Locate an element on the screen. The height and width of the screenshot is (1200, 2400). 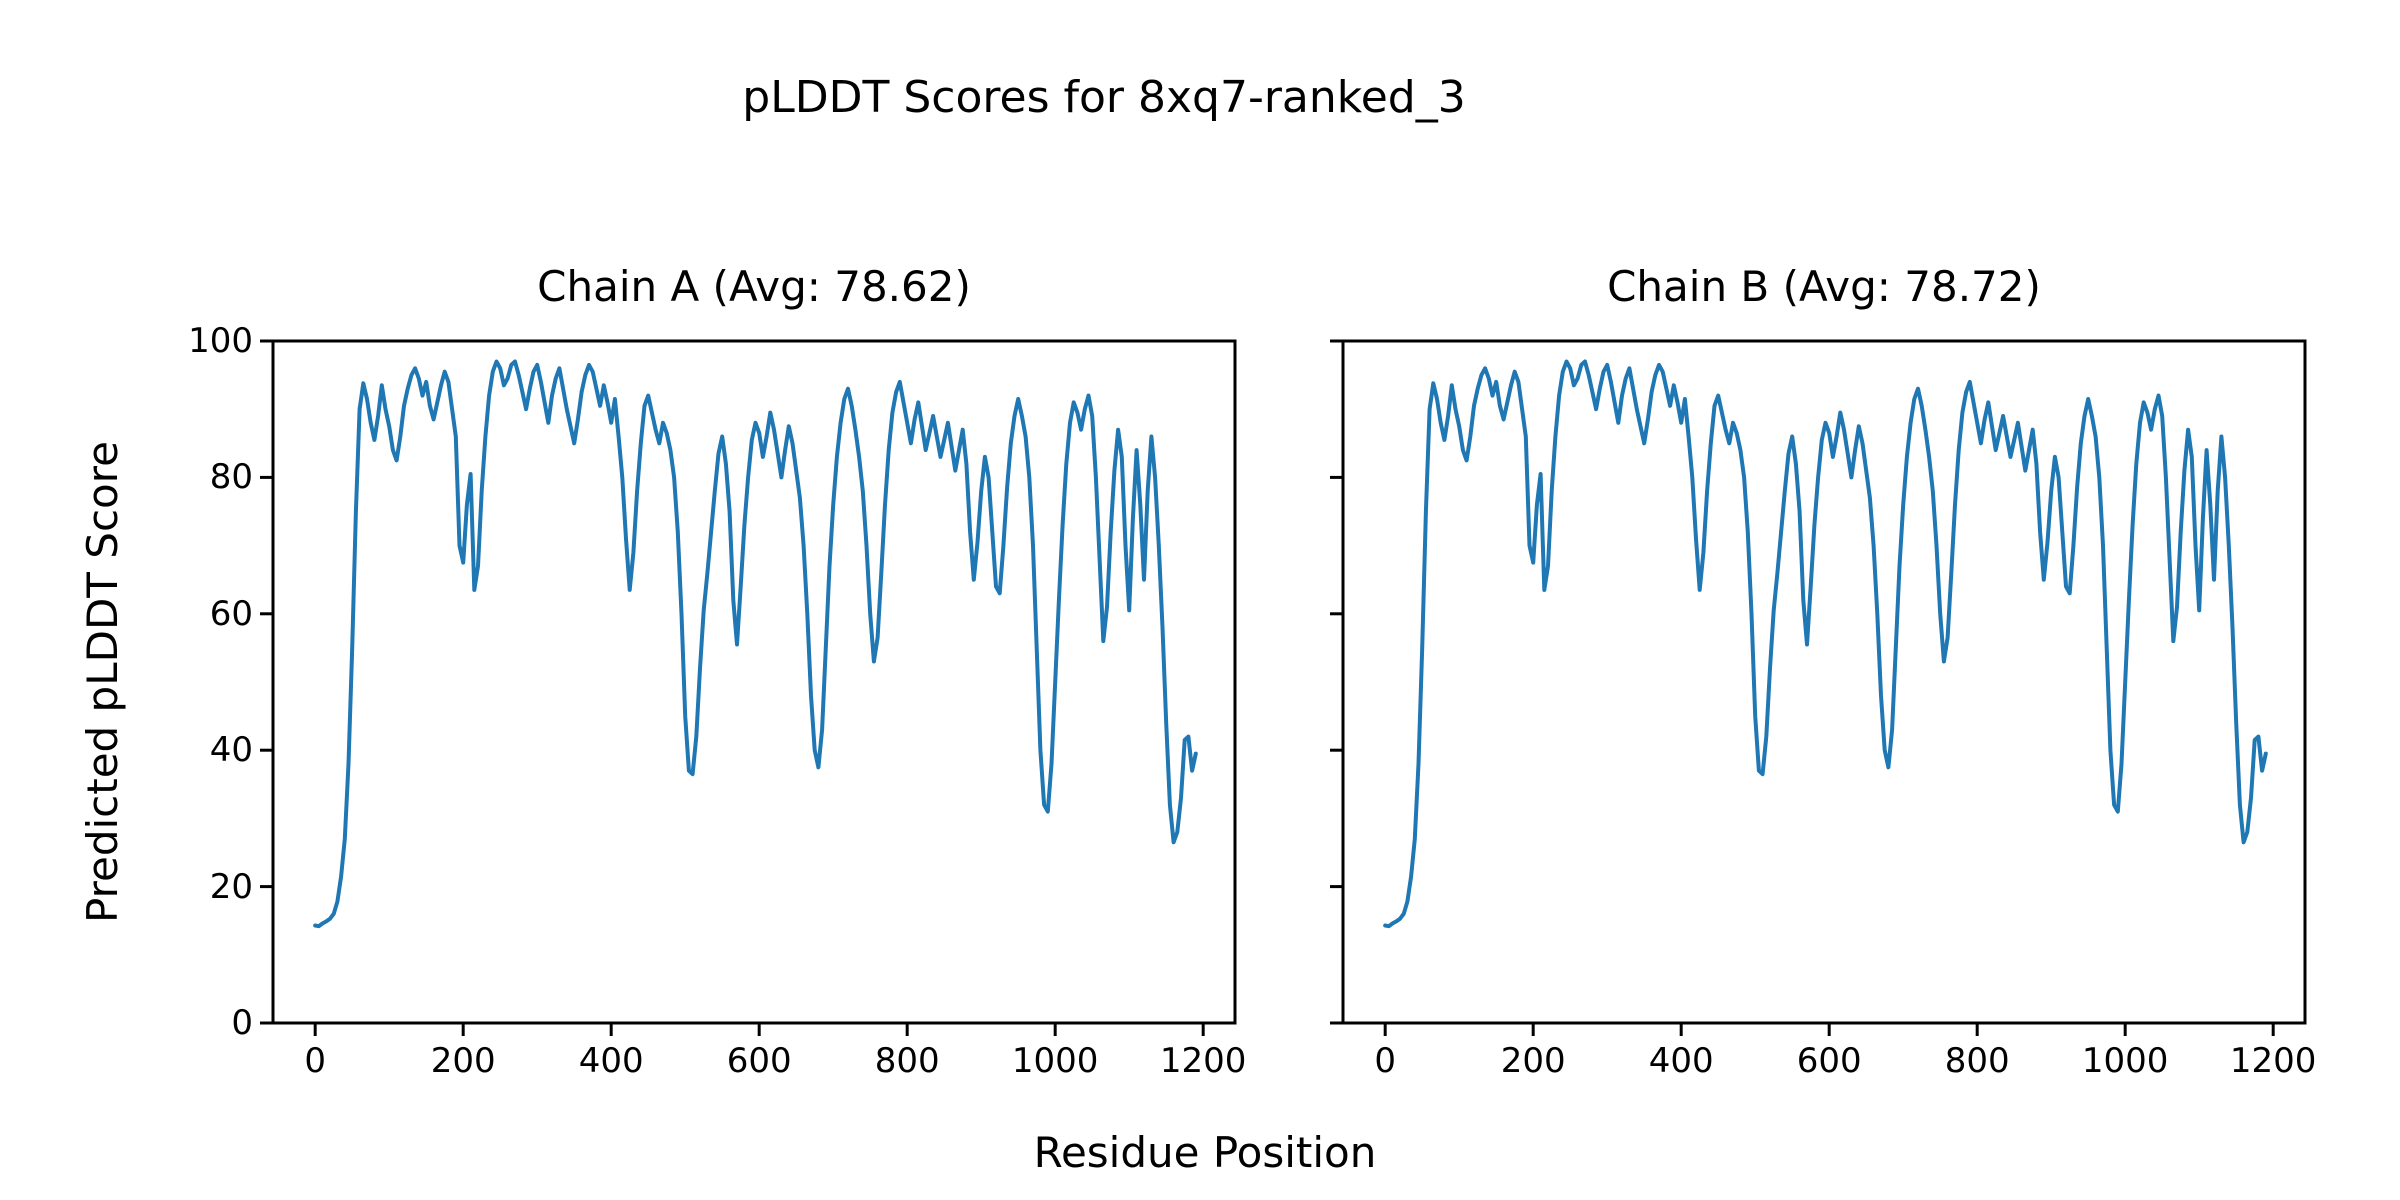
y-axis-label: Predicted pLDDT Score is located at coordinates (102, 682).